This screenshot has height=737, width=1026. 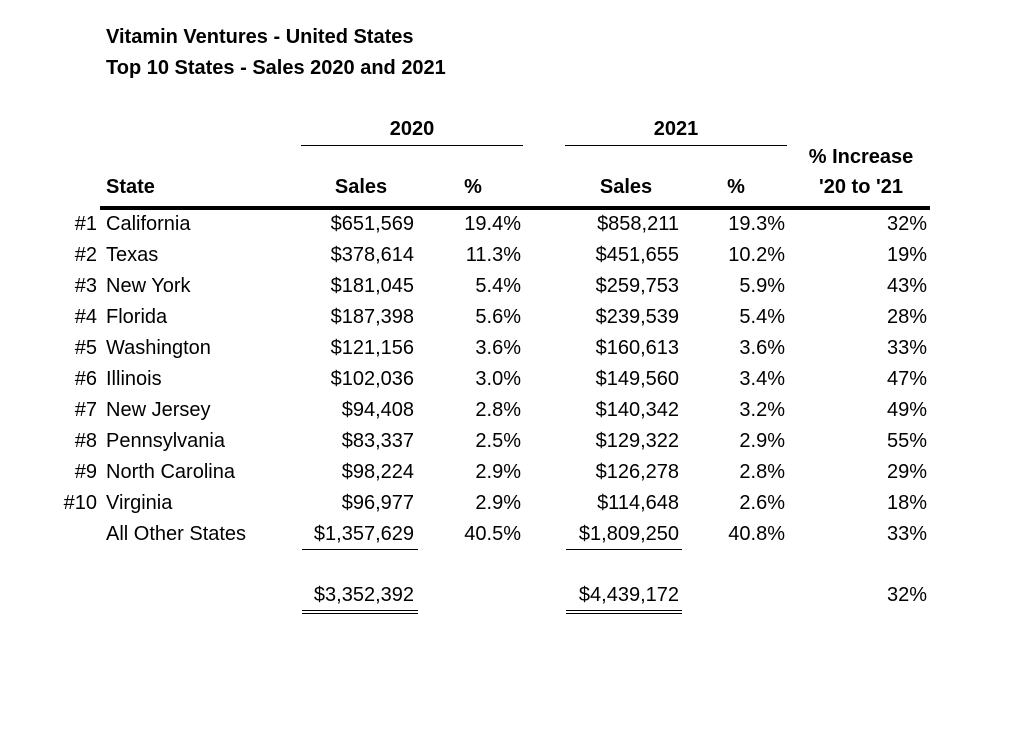 What do you see at coordinates (676, 145) in the screenshot?
I see `year-2021-underline` at bounding box center [676, 145].